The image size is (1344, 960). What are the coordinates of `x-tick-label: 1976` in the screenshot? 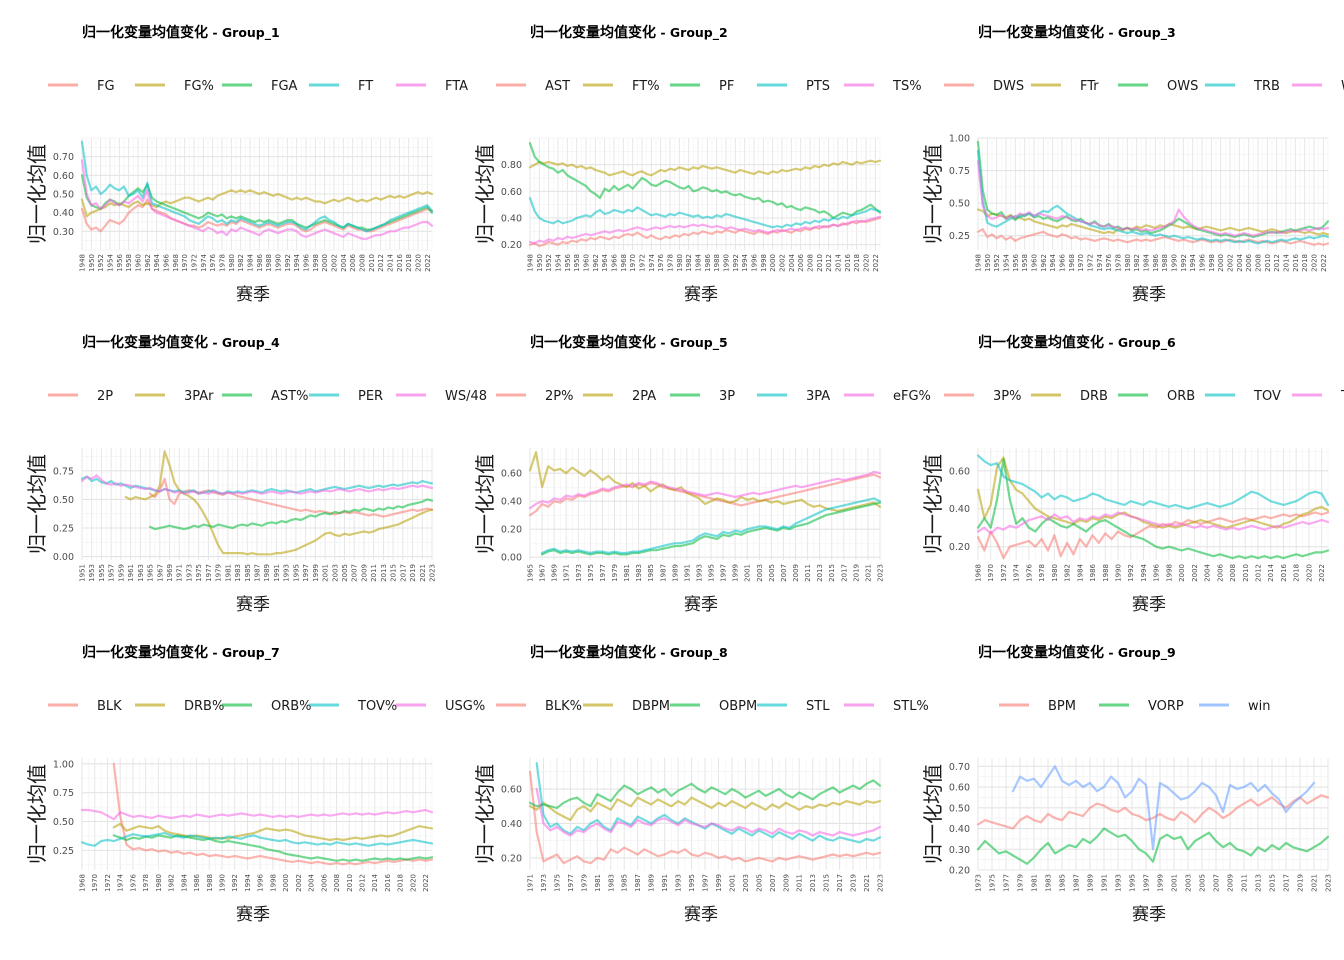 It's located at (1029, 572).